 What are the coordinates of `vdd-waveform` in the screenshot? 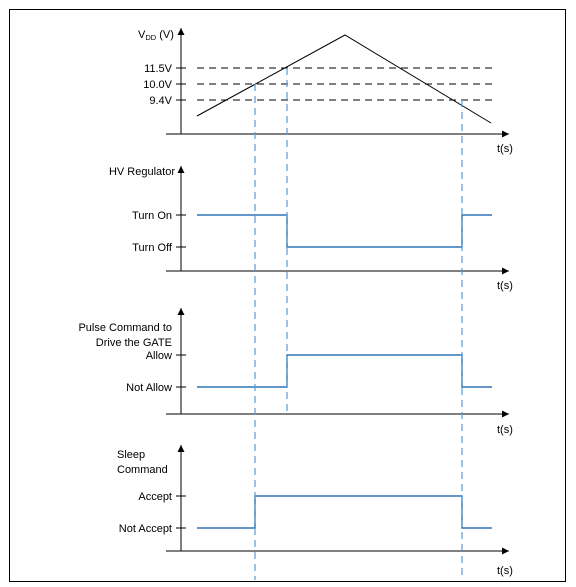 It's located at (344, 79).